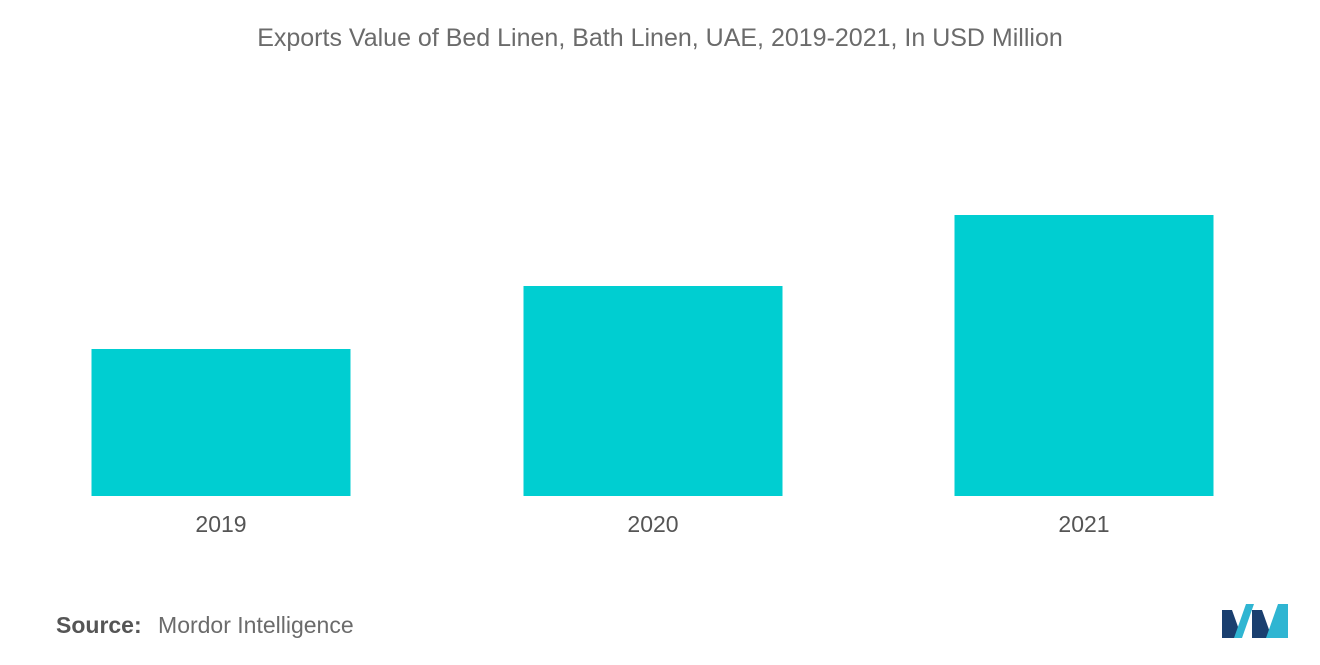 The image size is (1320, 665). I want to click on source-label: Source:, so click(99, 625).